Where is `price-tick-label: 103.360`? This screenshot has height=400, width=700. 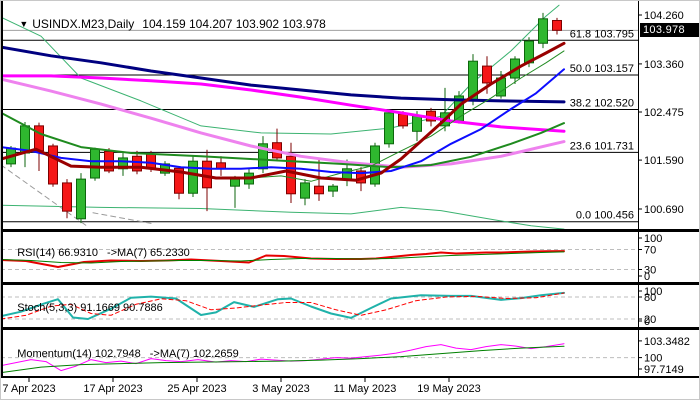
price-tick-label: 103.360 is located at coordinates (664, 65).